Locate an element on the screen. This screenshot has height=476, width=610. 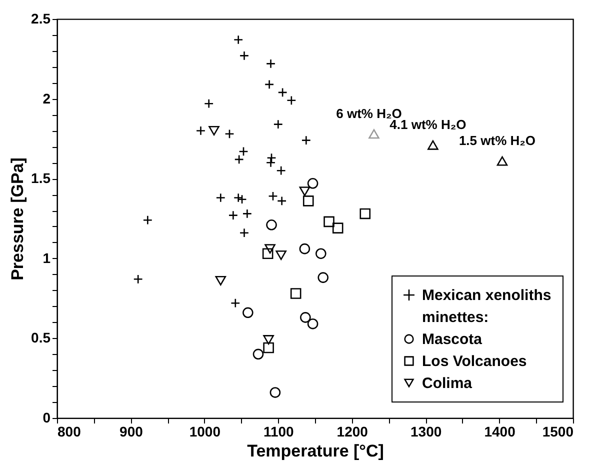
y-tick-label: 1.5 is located at coordinates (41, 178).